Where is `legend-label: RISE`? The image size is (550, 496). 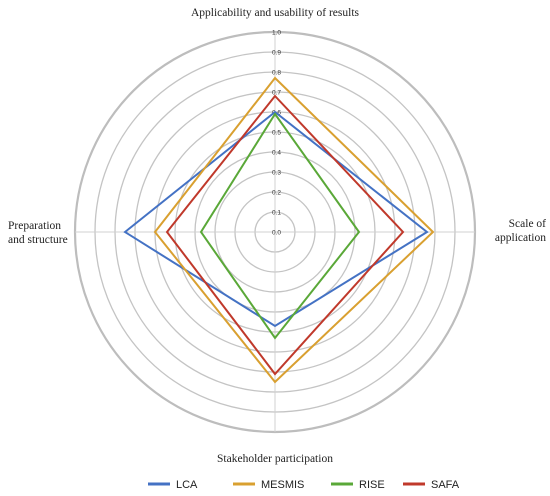 legend-label: RISE is located at coordinates (372, 485).